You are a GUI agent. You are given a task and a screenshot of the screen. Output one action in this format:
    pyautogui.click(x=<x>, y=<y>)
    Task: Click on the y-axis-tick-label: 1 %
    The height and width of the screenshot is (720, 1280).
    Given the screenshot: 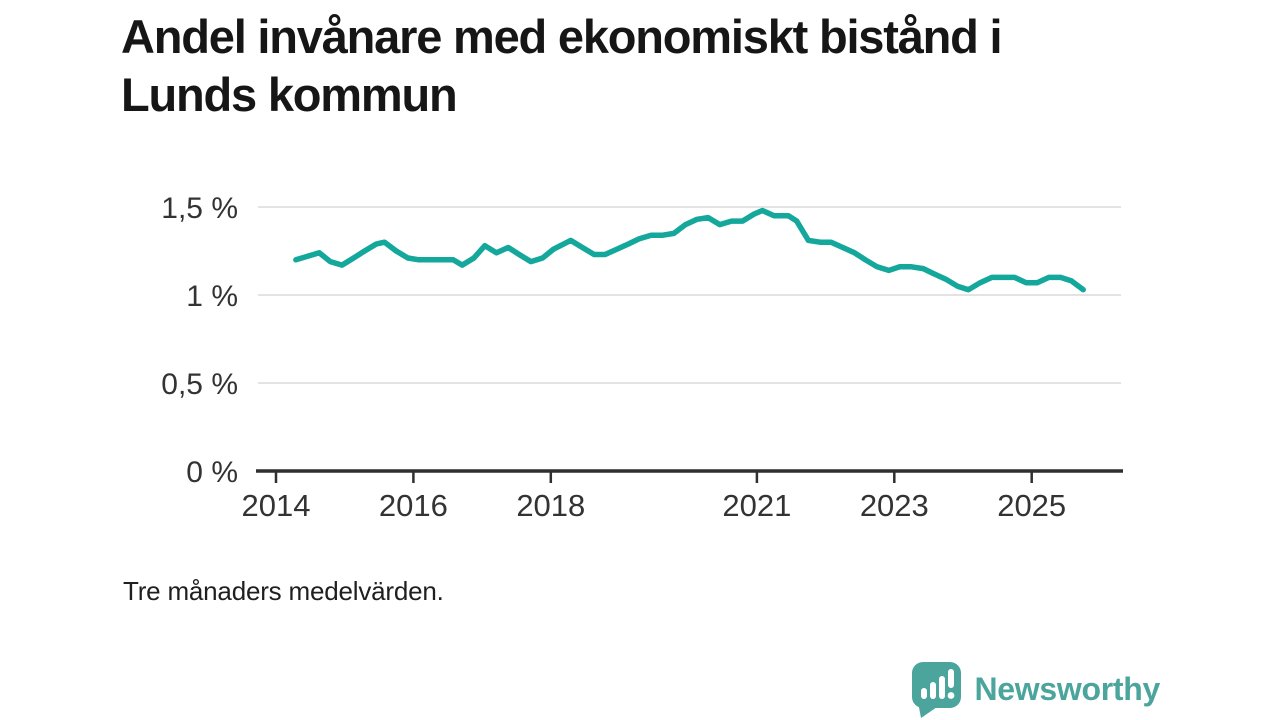 What is the action you would take?
    pyautogui.click(x=212, y=296)
    